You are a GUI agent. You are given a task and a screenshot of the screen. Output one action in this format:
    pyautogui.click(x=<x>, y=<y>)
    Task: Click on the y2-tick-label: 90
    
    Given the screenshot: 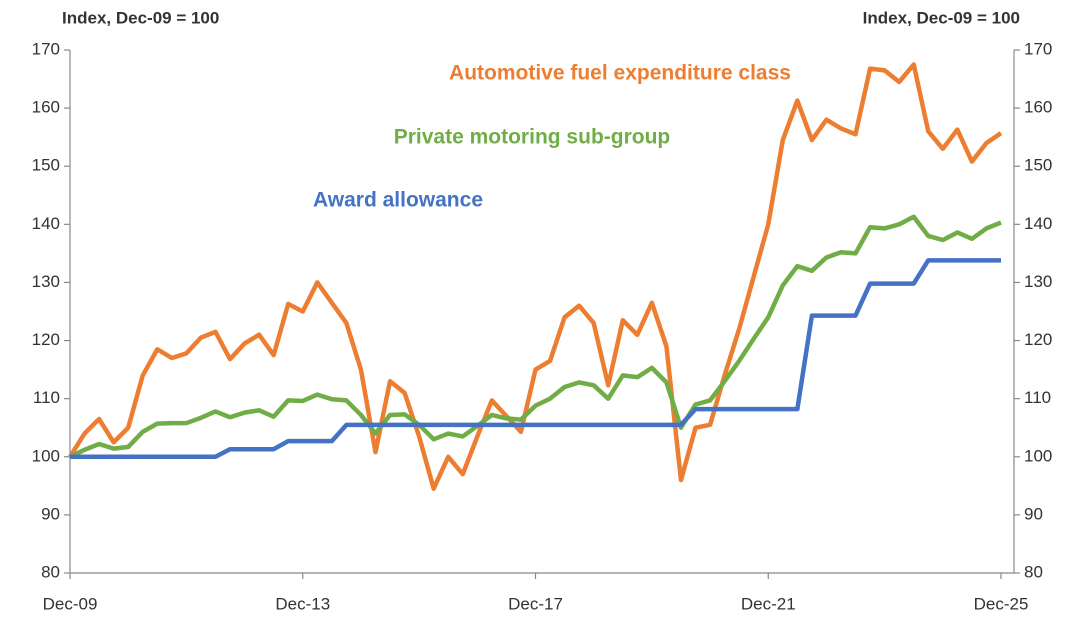 What is the action you would take?
    pyautogui.click(x=1033, y=513)
    